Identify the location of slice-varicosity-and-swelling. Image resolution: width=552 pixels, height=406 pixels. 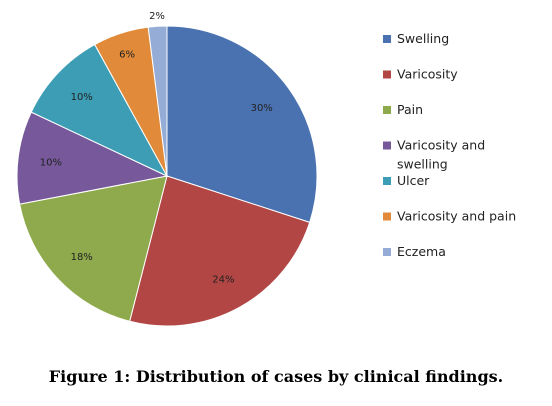
(92, 158).